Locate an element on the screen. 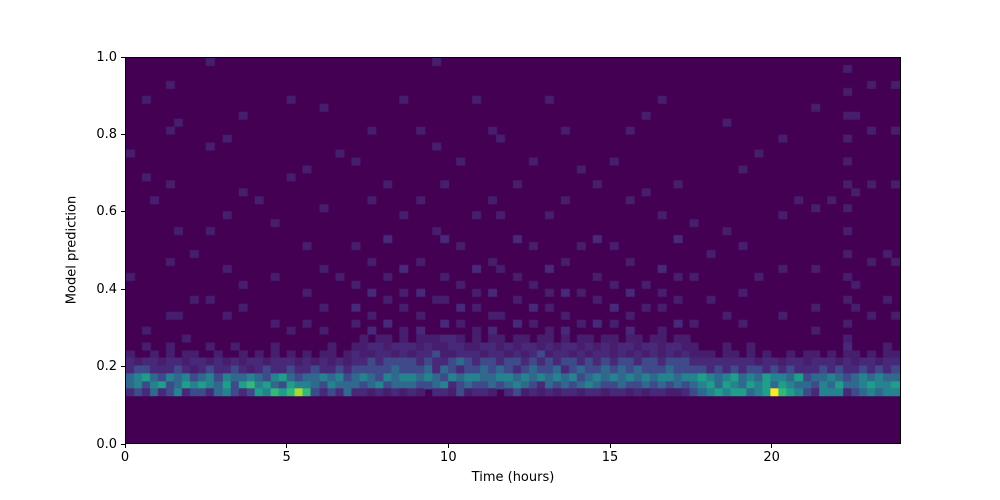 The image size is (1000, 500). y-tick-label: 0.6 is located at coordinates (106, 212).